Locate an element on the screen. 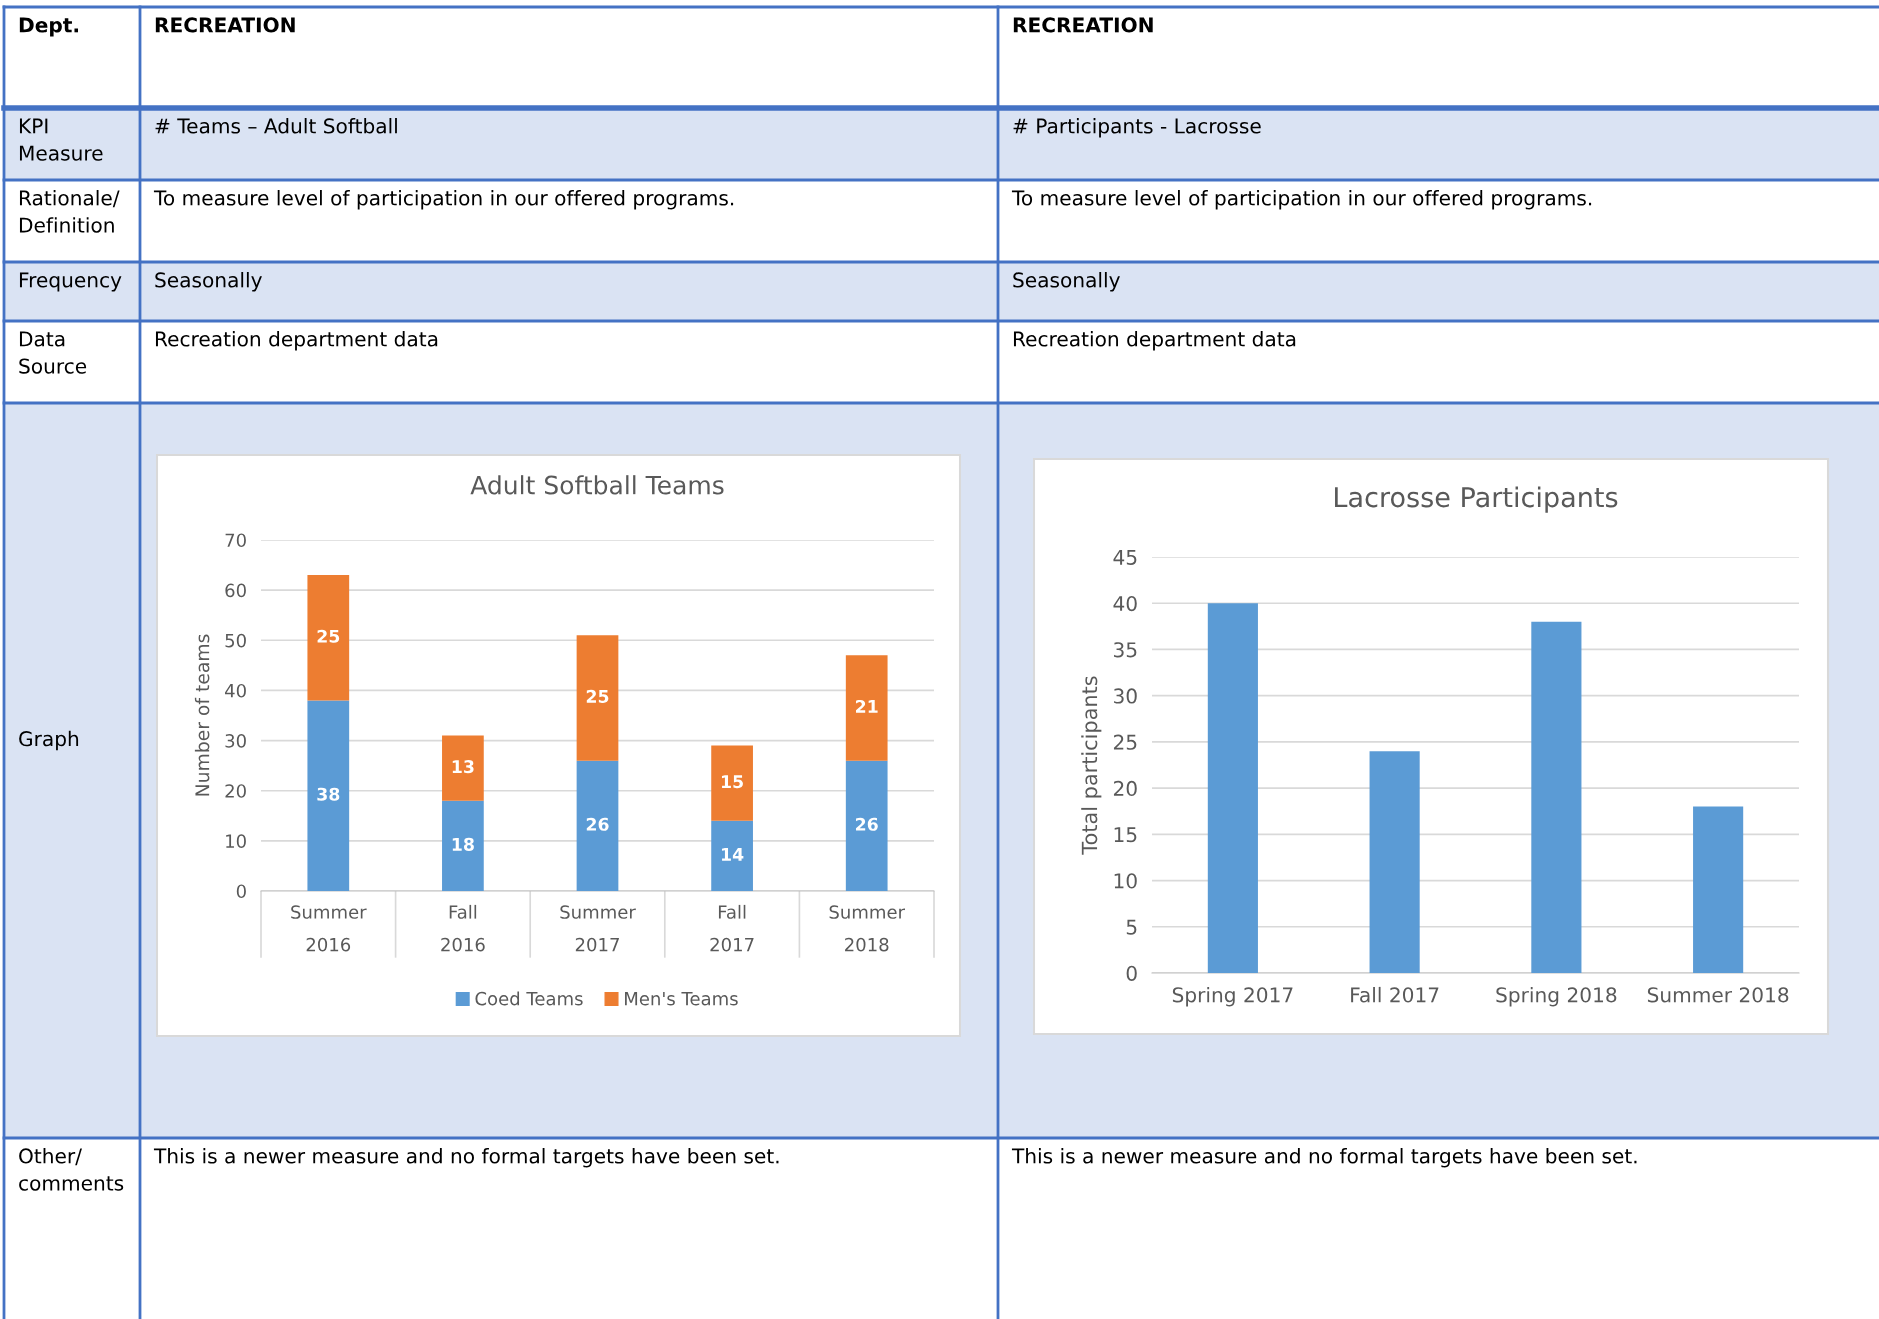 The width and height of the screenshot is (1879, 1319). y-tick-label: 25 is located at coordinates (1125, 742).